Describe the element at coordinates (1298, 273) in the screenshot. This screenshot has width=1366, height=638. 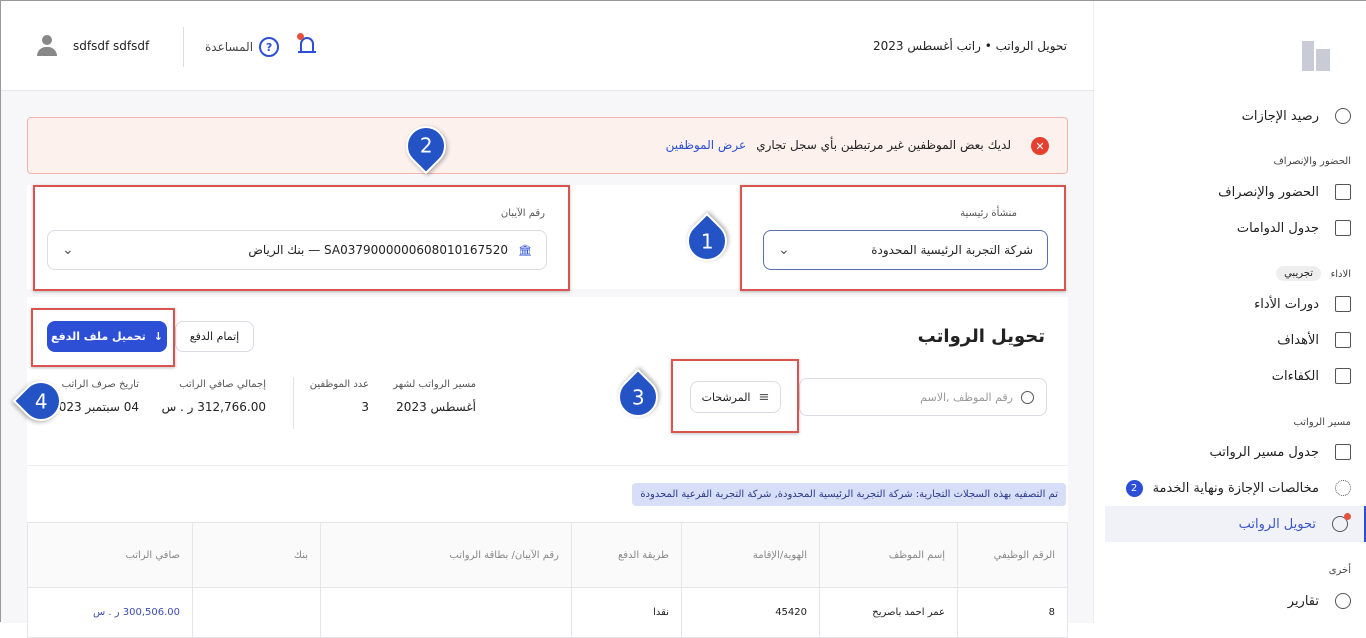
I see `beta-badge: تجريبي` at that location.